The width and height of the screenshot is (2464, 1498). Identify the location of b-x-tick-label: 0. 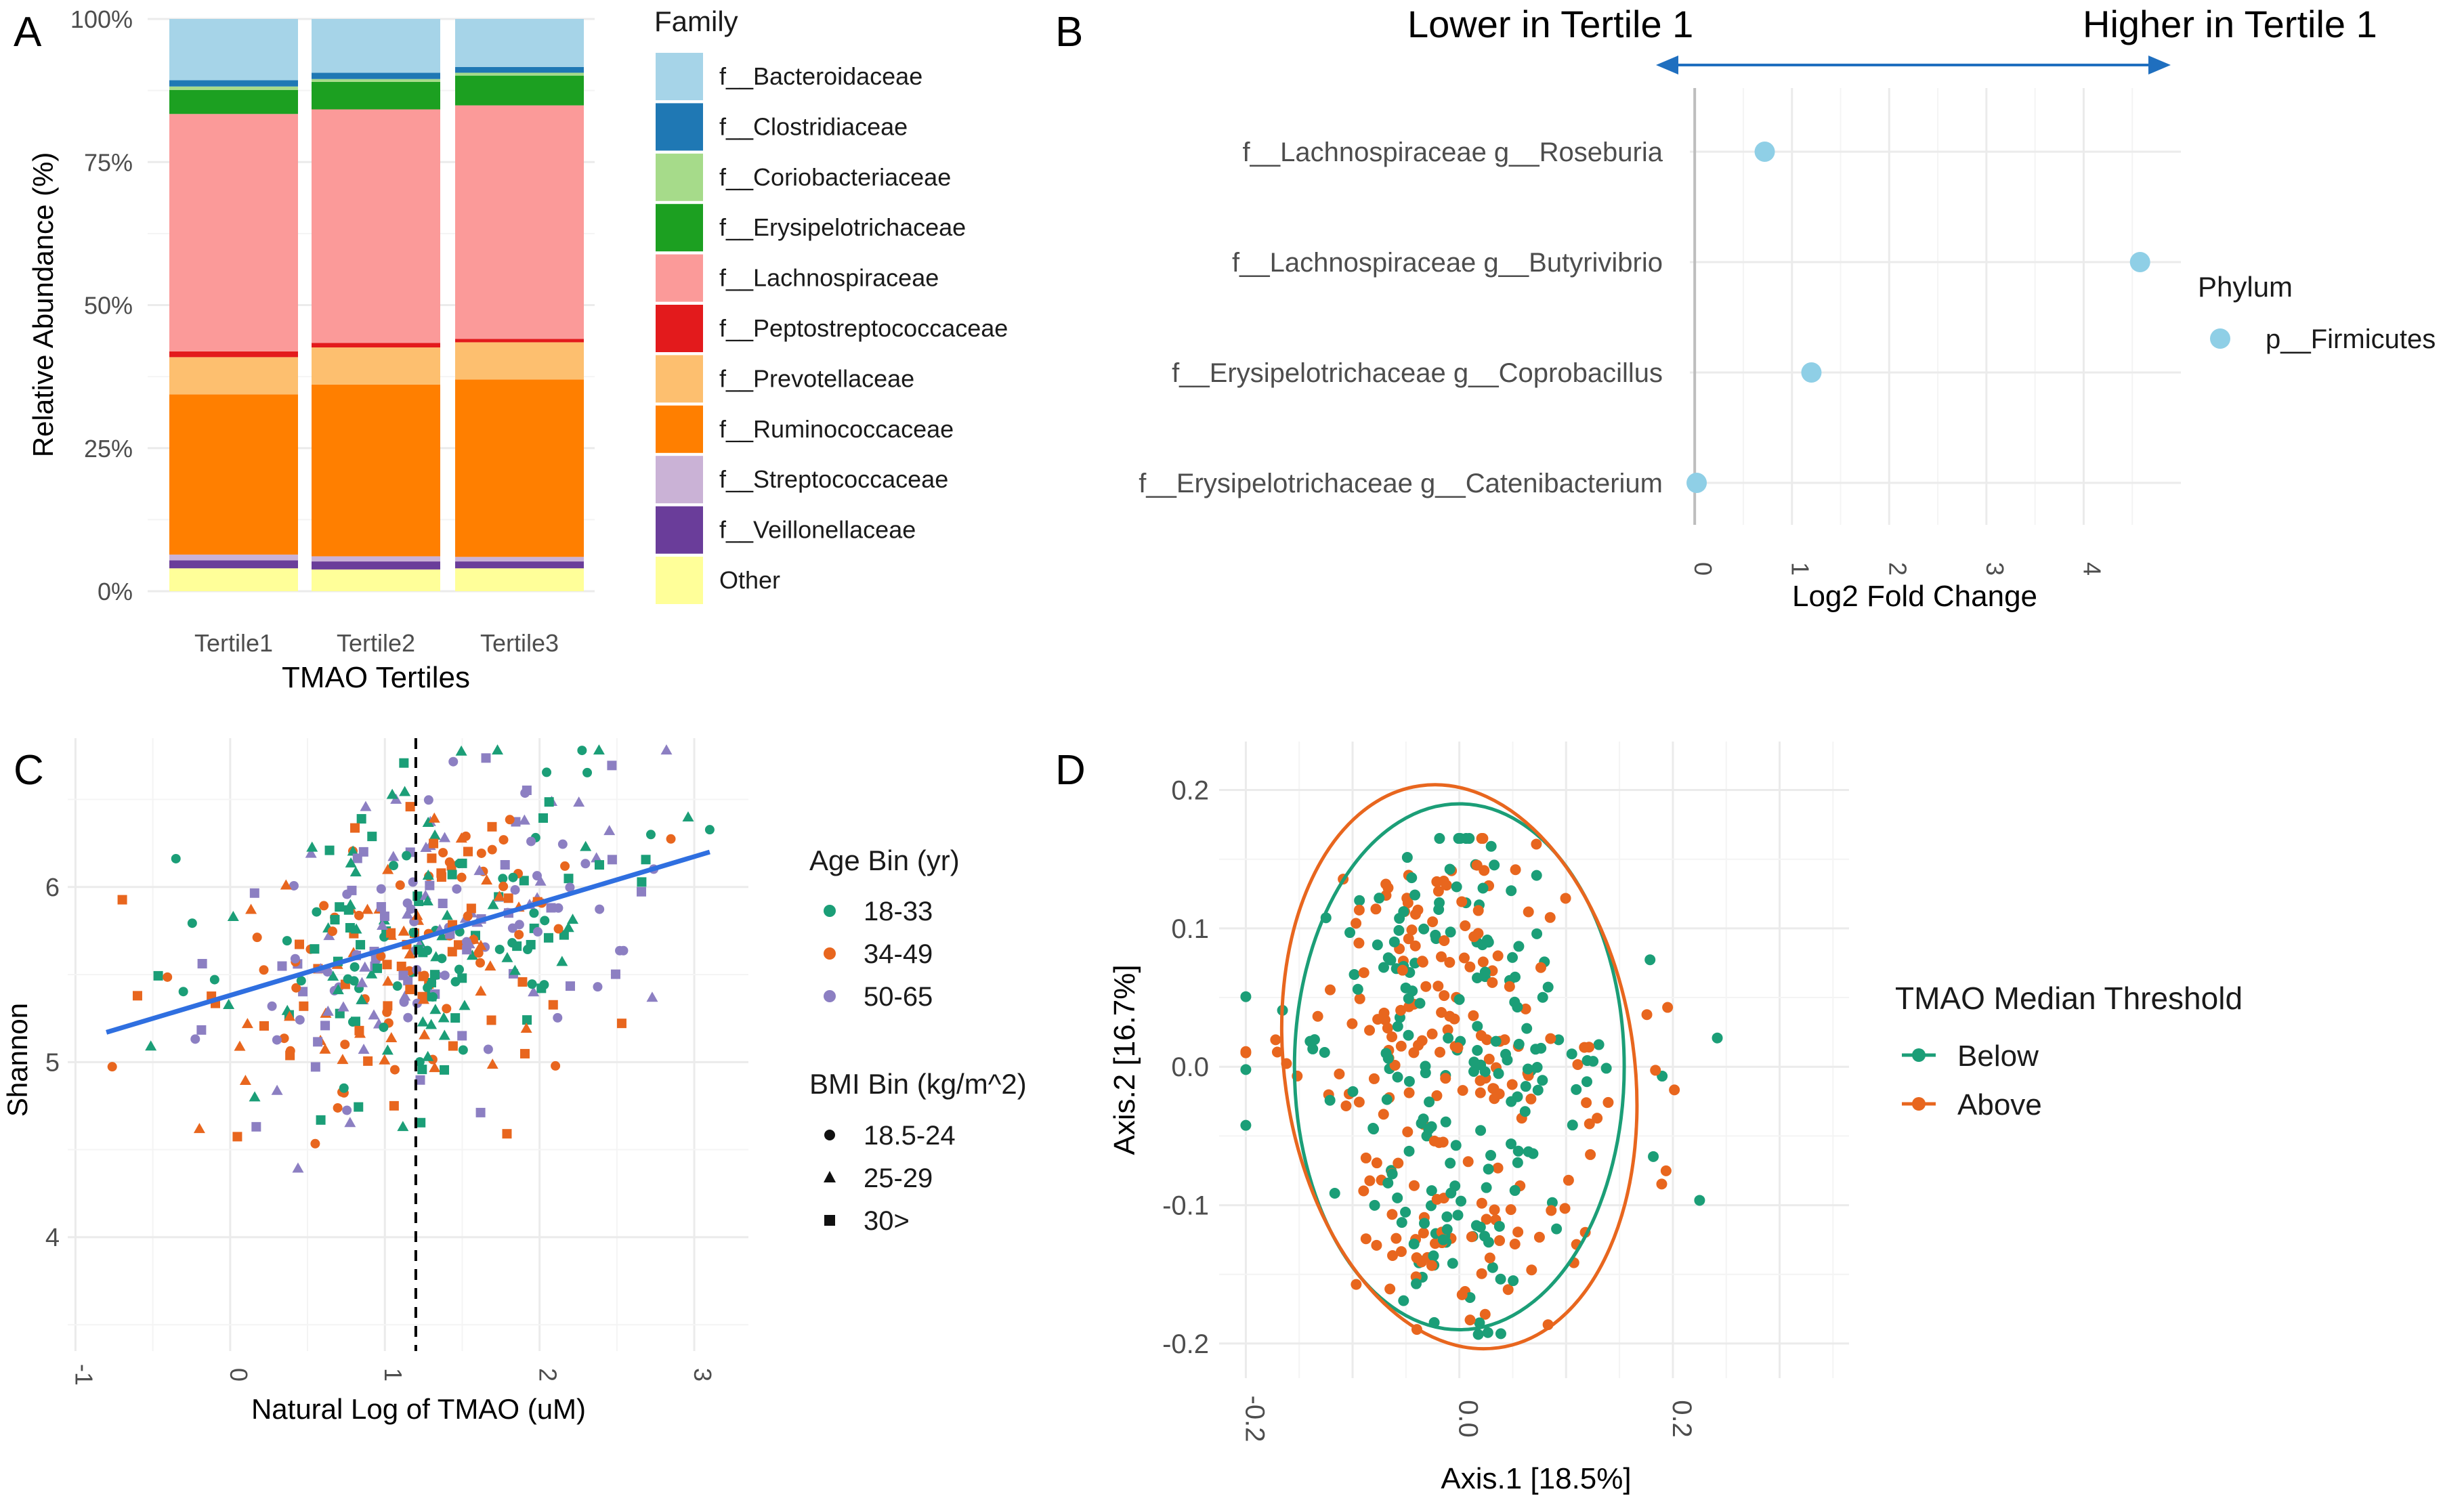
(1703, 569).